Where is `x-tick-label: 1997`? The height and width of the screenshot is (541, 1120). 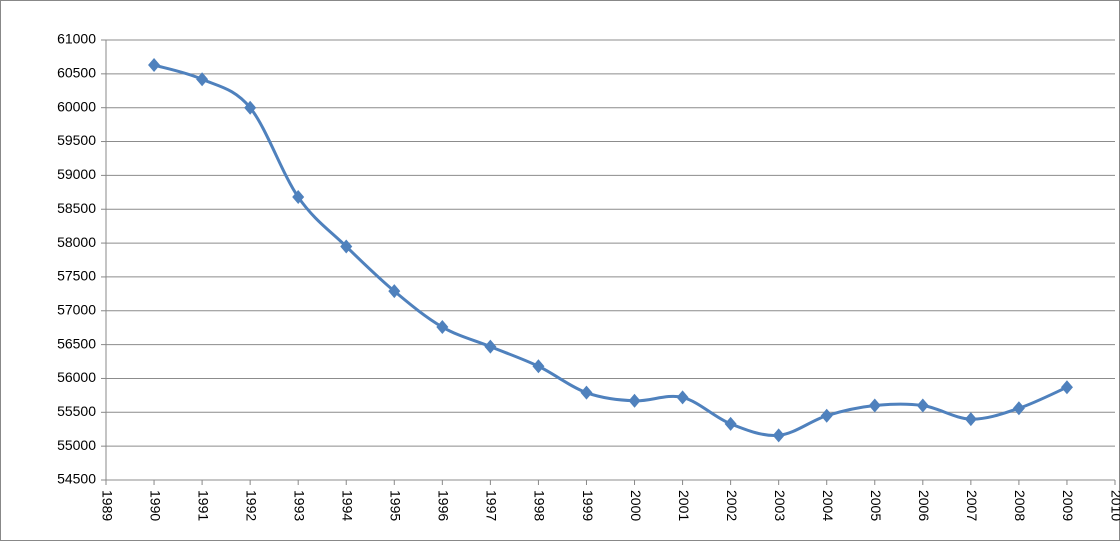
x-tick-label: 1997 is located at coordinates (492, 505).